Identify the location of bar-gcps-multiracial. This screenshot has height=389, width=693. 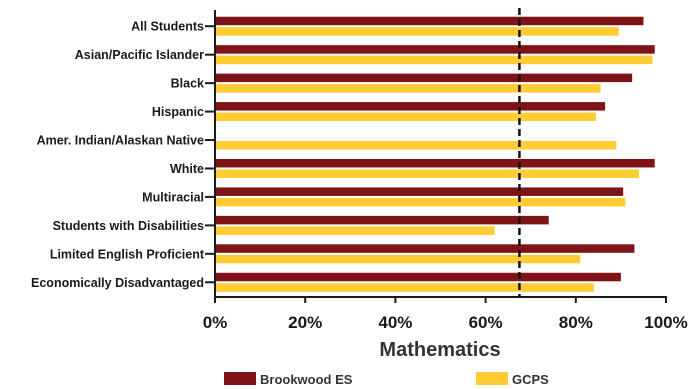
(420, 202).